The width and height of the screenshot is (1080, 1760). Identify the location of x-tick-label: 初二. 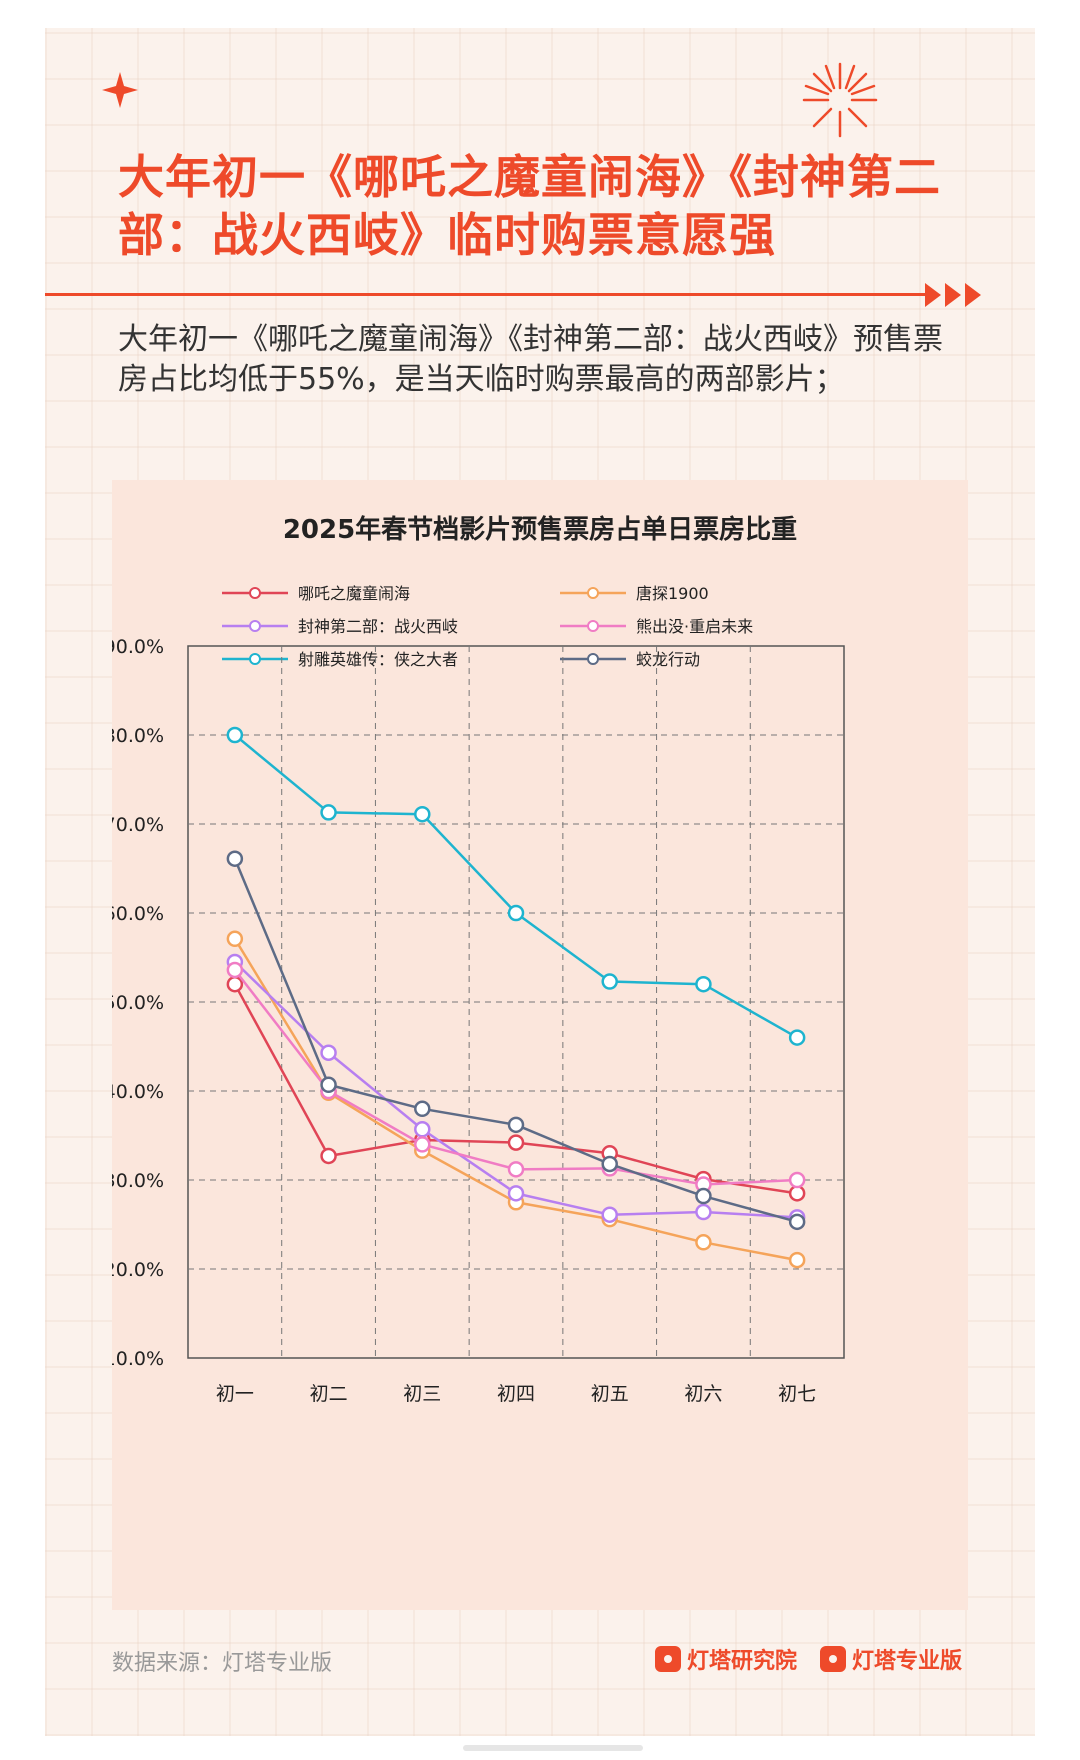
(329, 1394).